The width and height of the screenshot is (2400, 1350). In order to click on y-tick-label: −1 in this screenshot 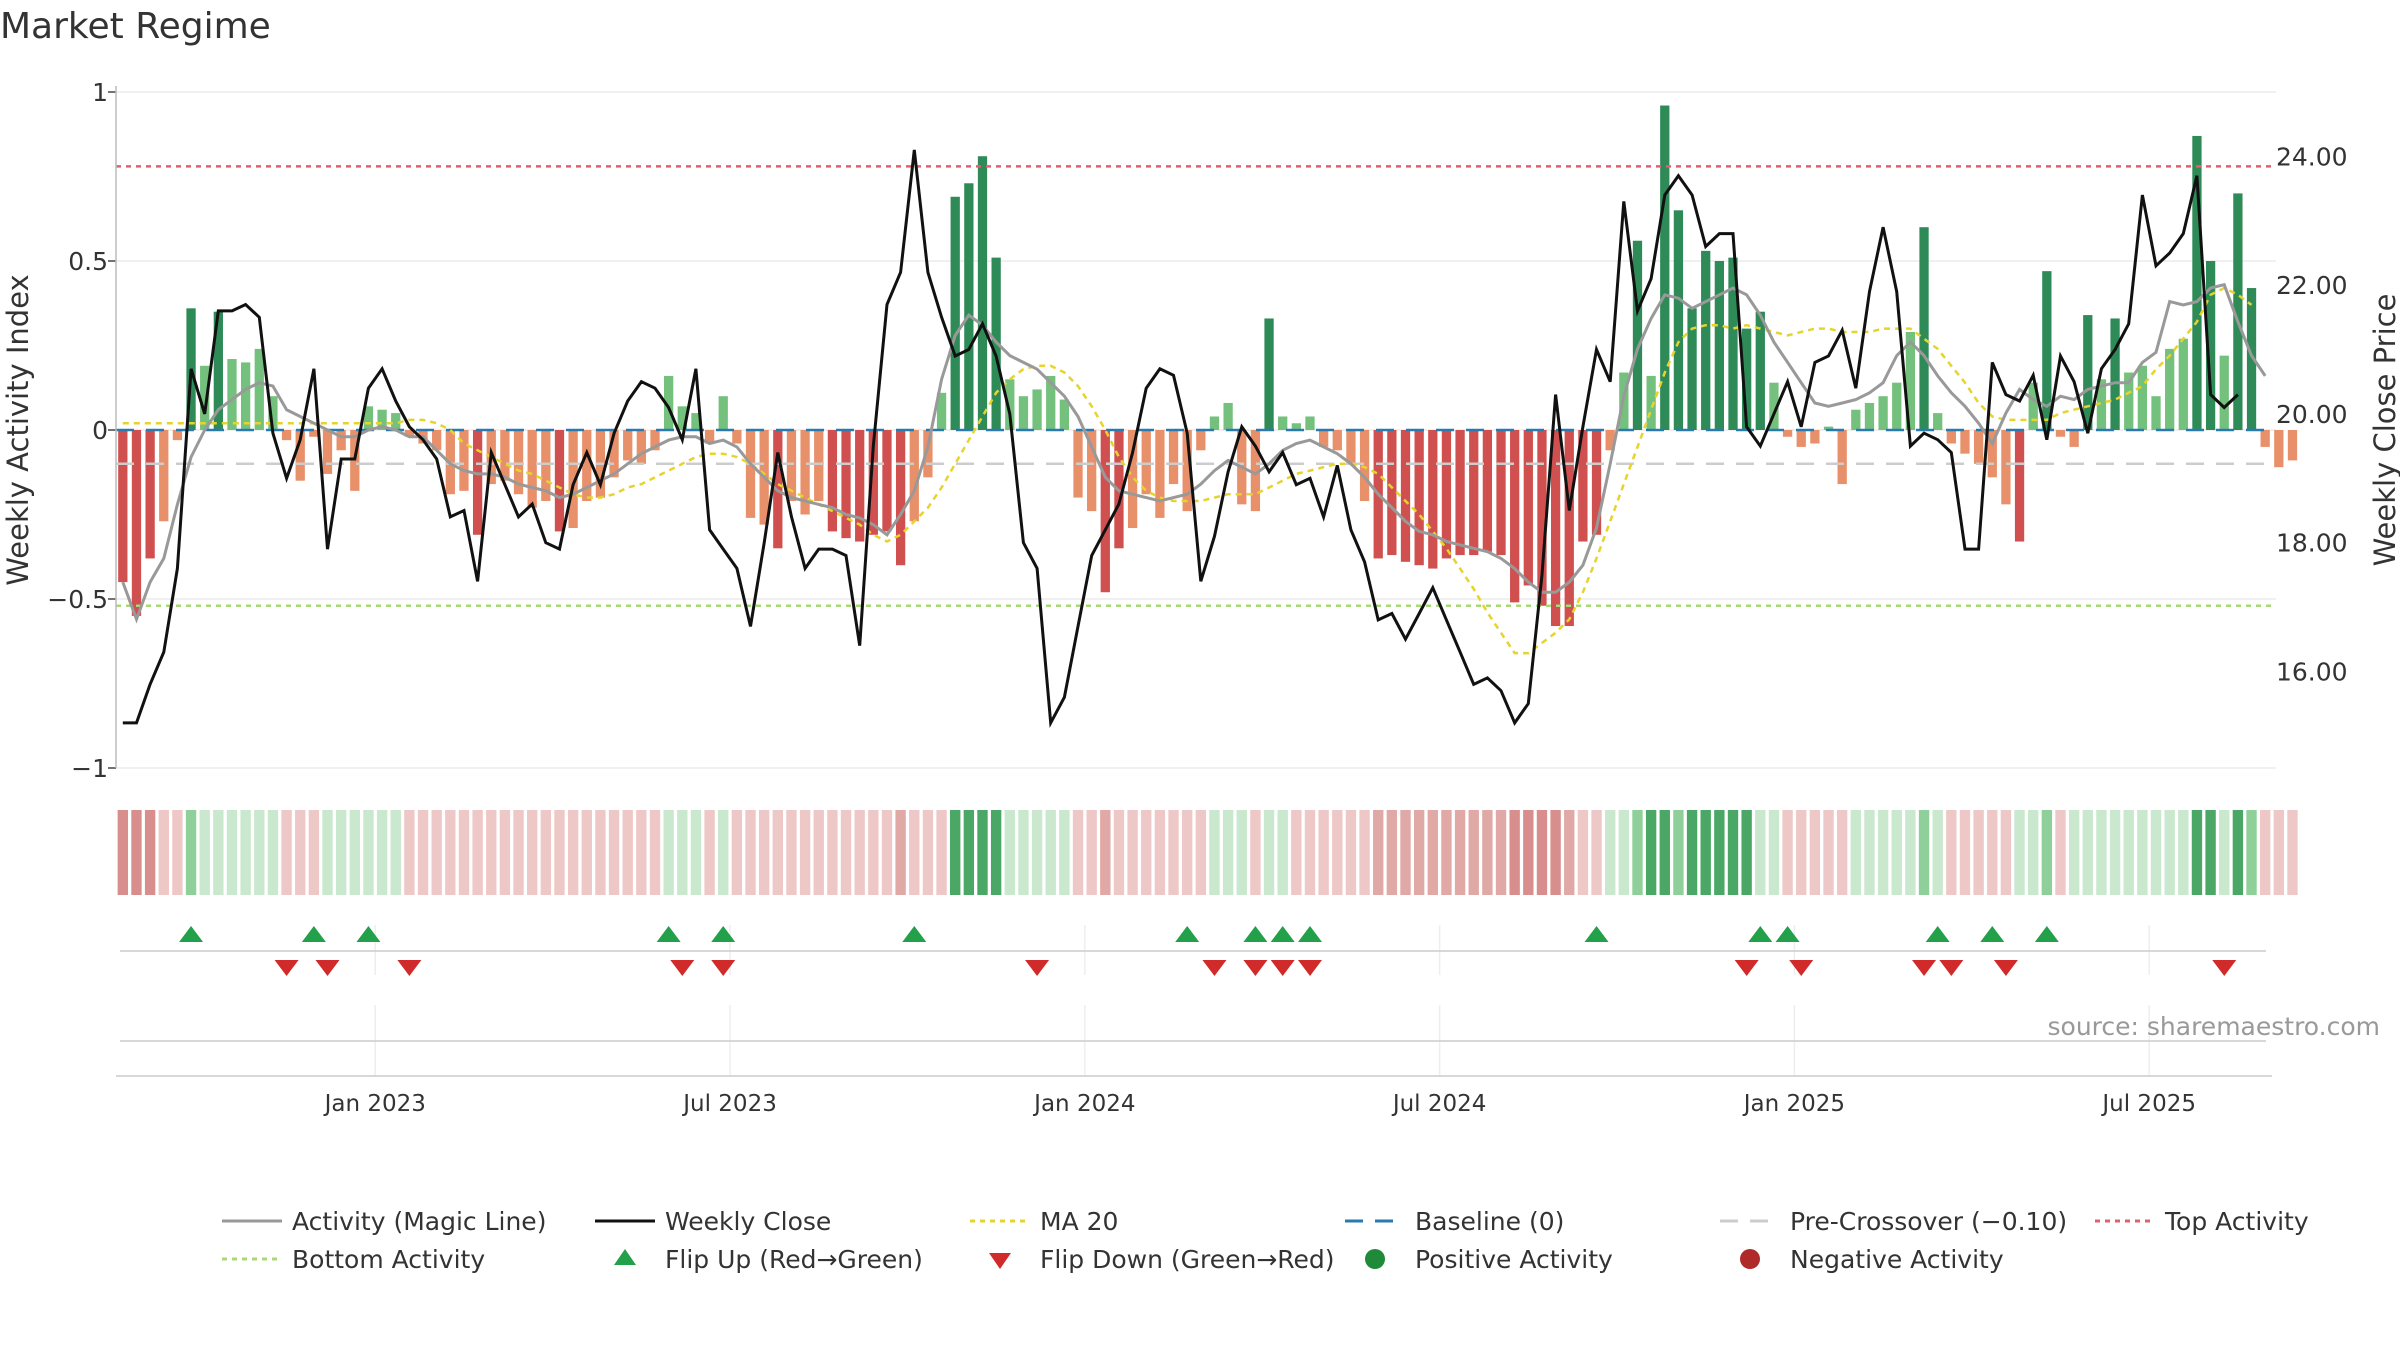, I will do `click(89, 768)`.